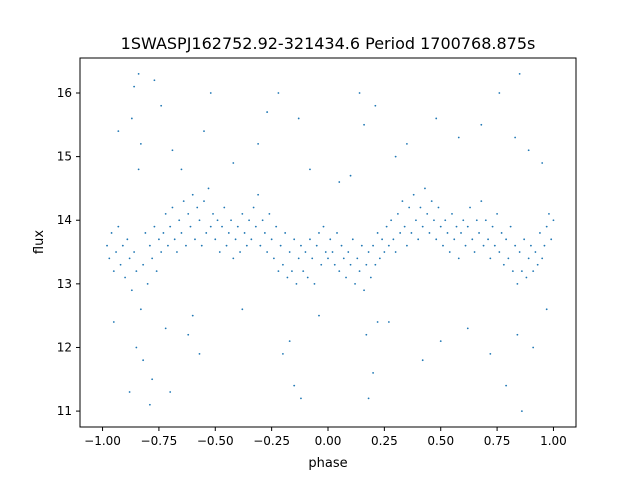 Image resolution: width=640 pixels, height=480 pixels. Describe the element at coordinates (327, 463) in the screenshot. I see `x-axis-label: phase` at that location.